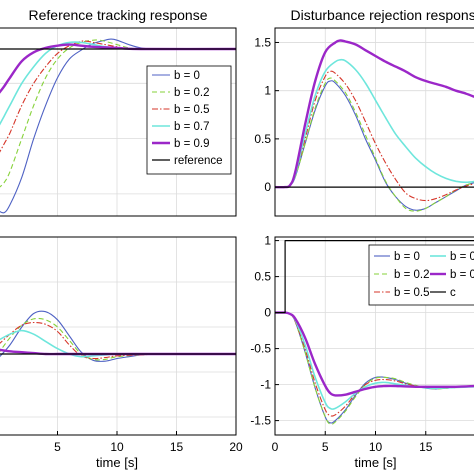  What do you see at coordinates (260, 421) in the screenshot?
I see `y-tick-label: -1.5` at bounding box center [260, 421].